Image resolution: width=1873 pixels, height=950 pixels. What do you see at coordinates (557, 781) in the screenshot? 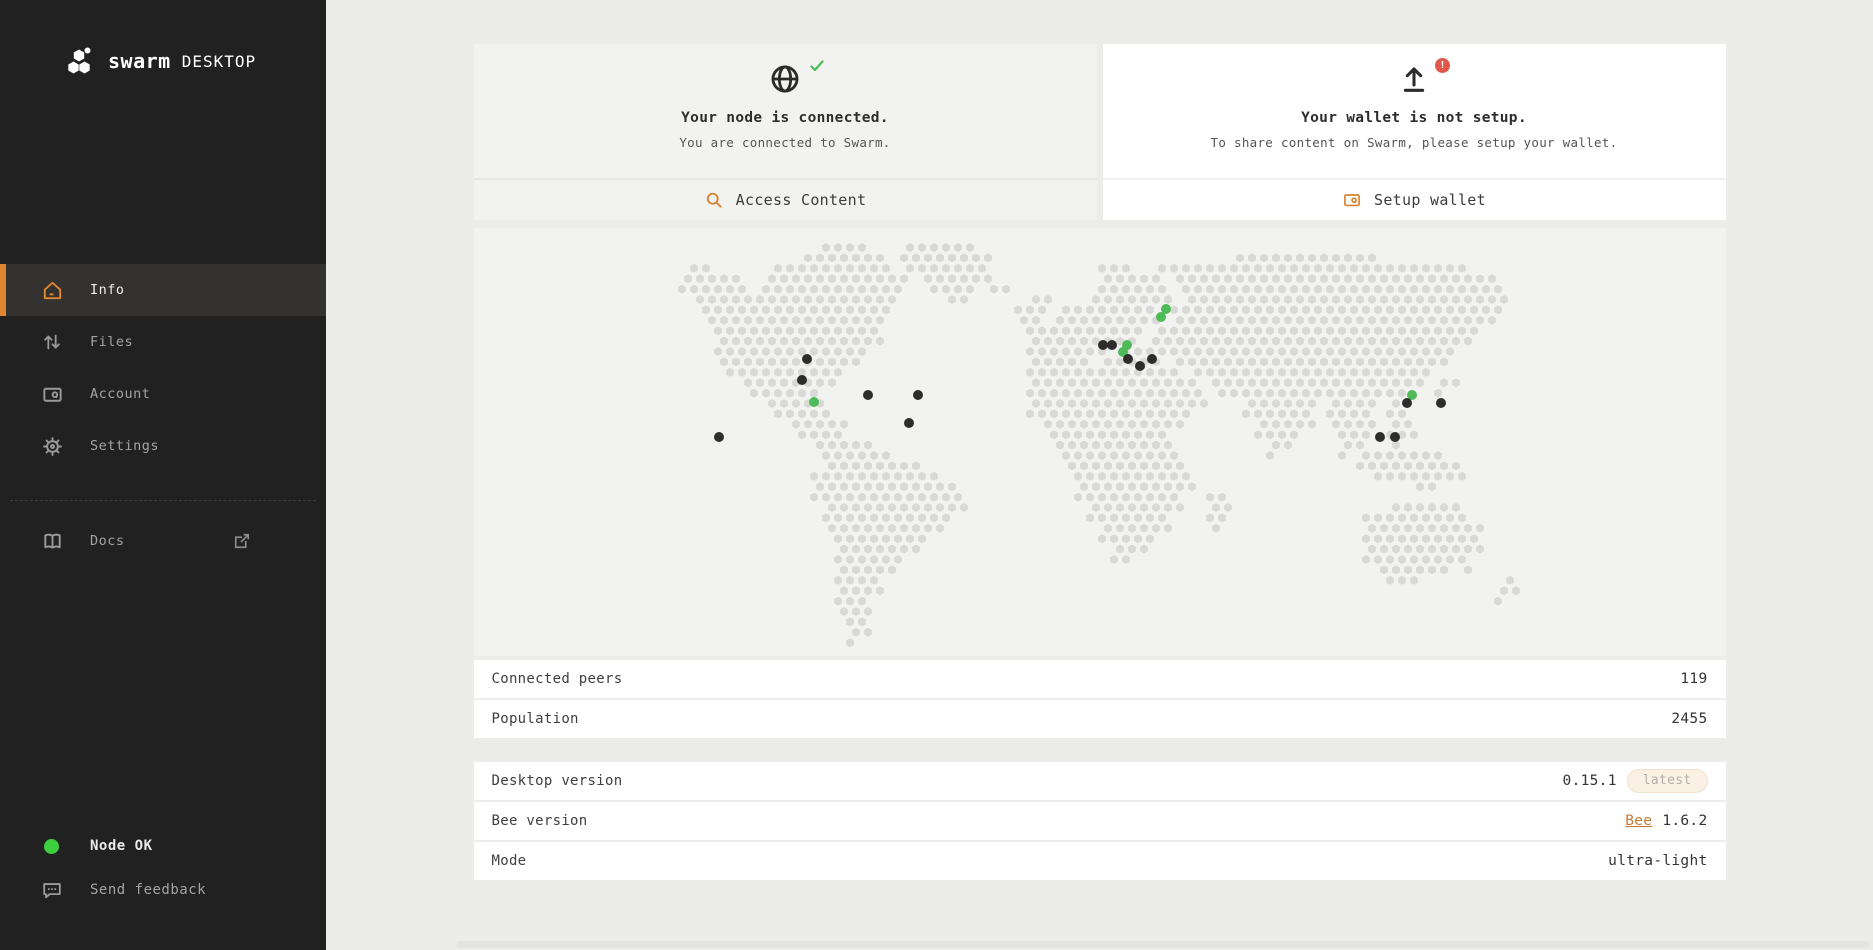
I see `desktop-version-label: Desktop version` at bounding box center [557, 781].